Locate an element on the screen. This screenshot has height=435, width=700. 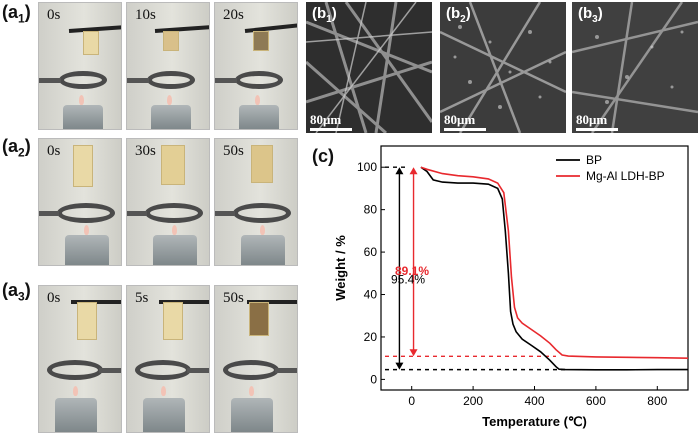
photo-a1-2: 10s is located at coordinates (168, 66).